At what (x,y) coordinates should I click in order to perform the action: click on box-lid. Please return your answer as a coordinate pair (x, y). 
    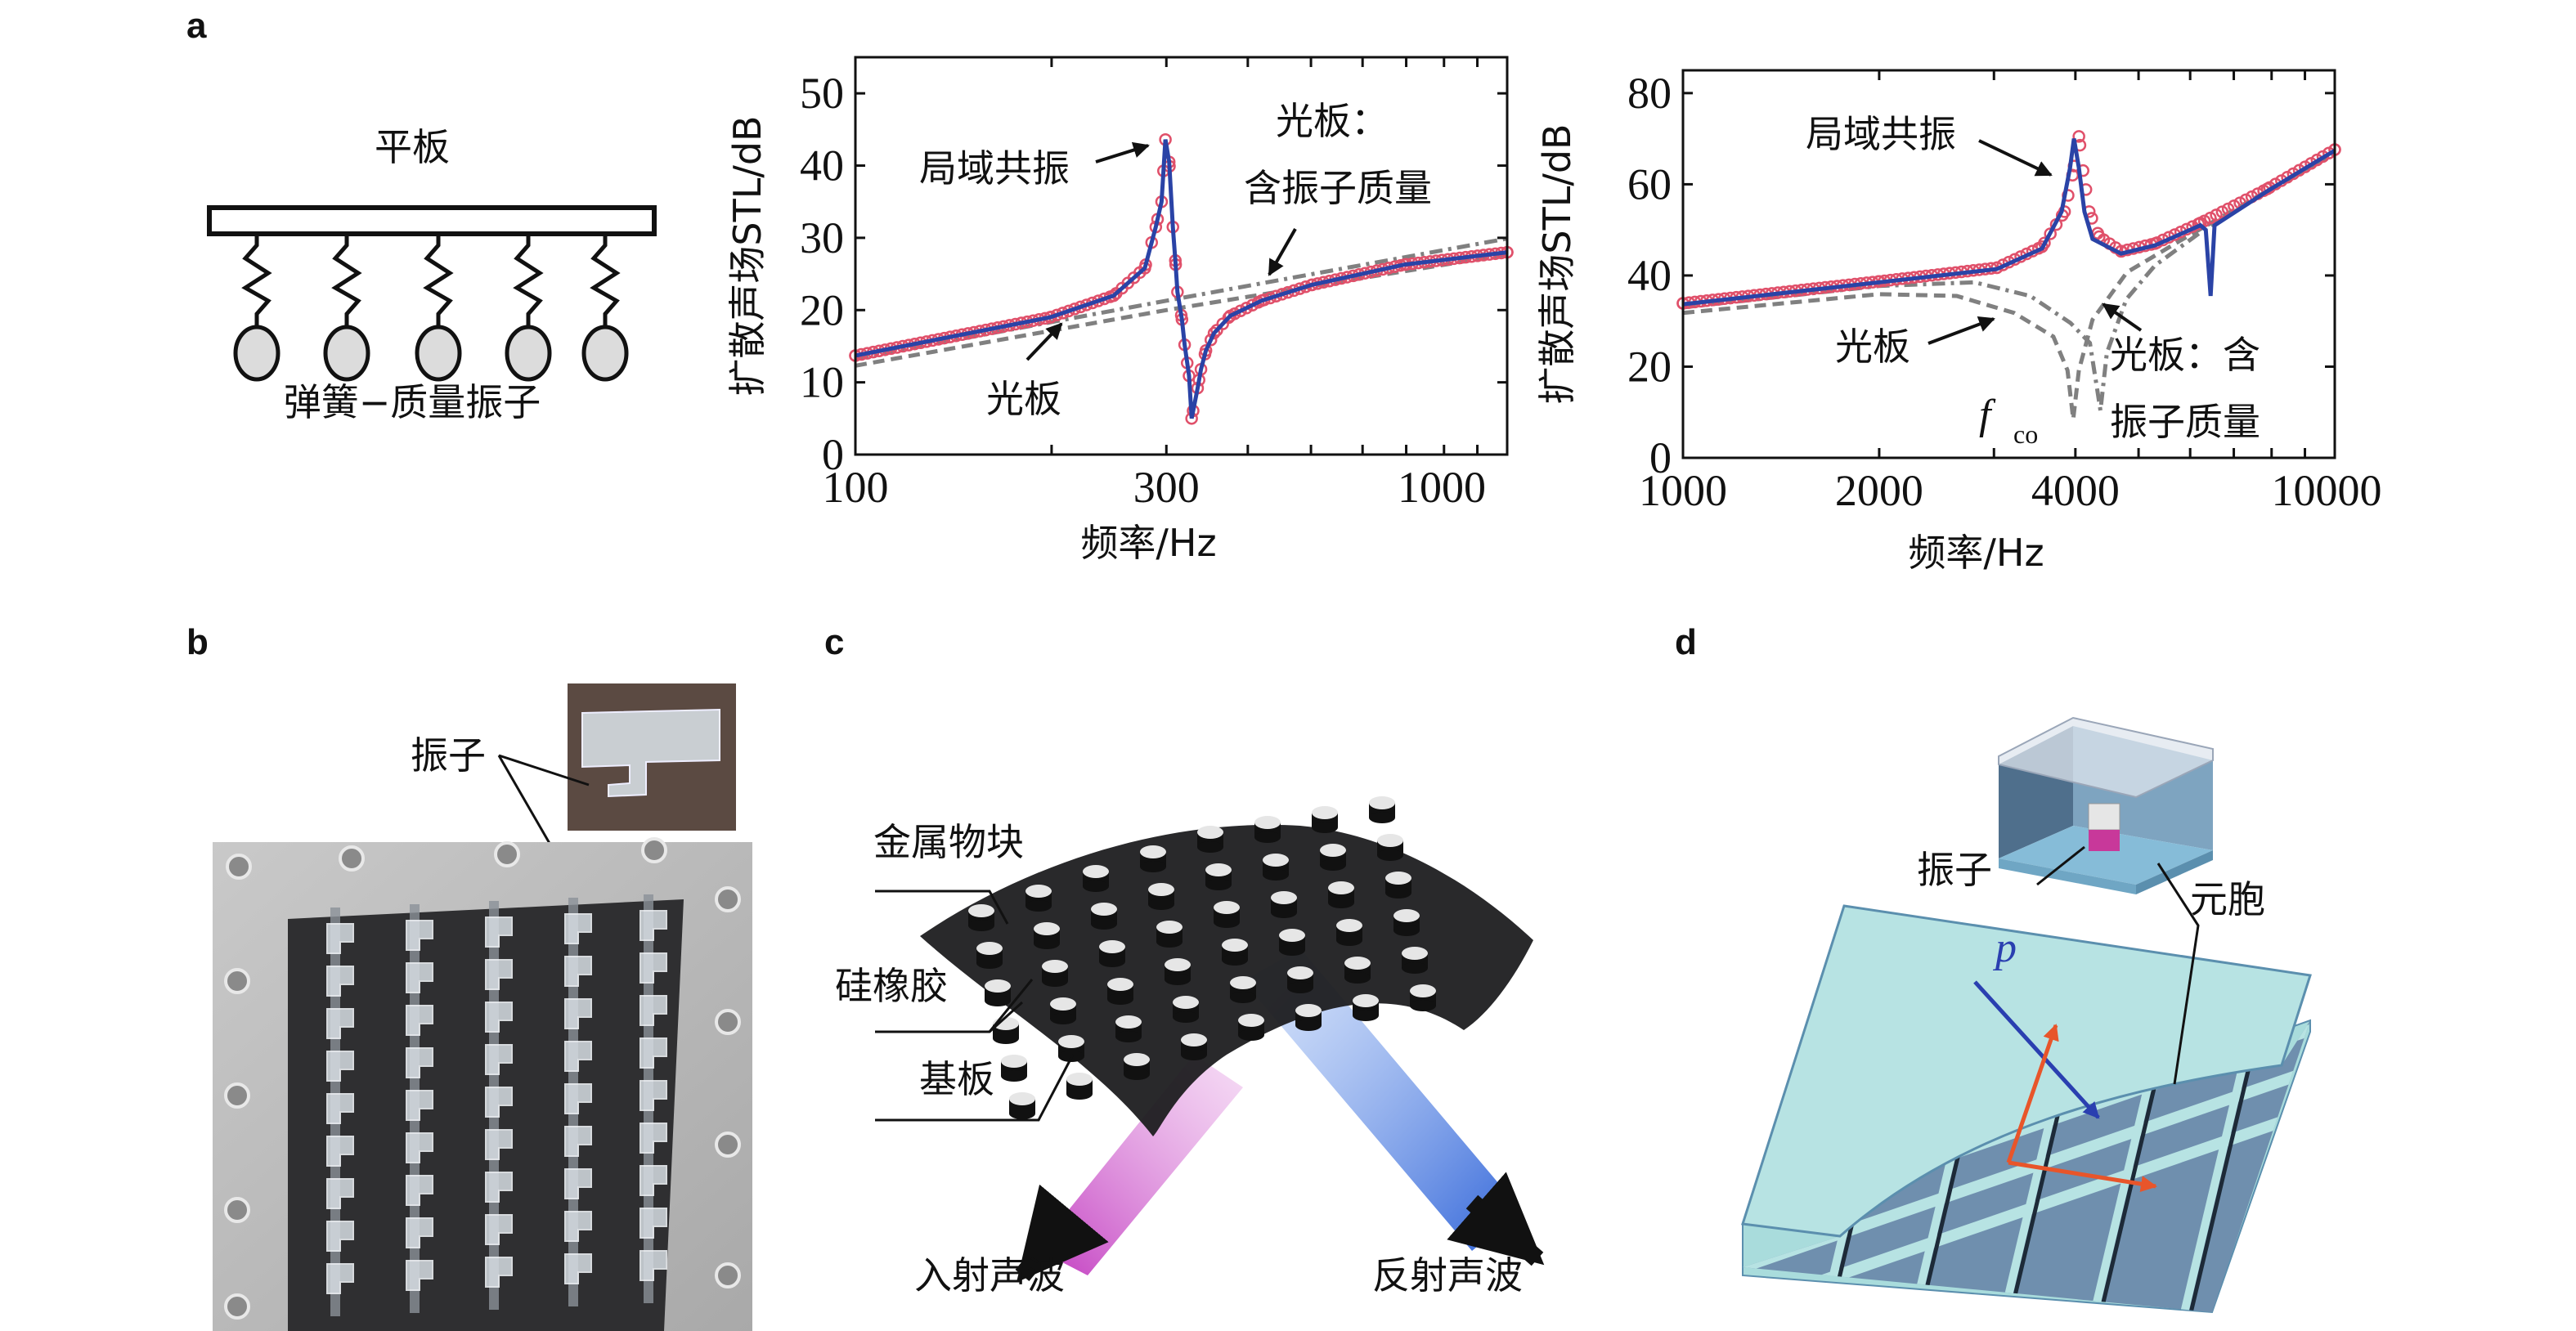
    Looking at the image, I should click on (2106, 757).